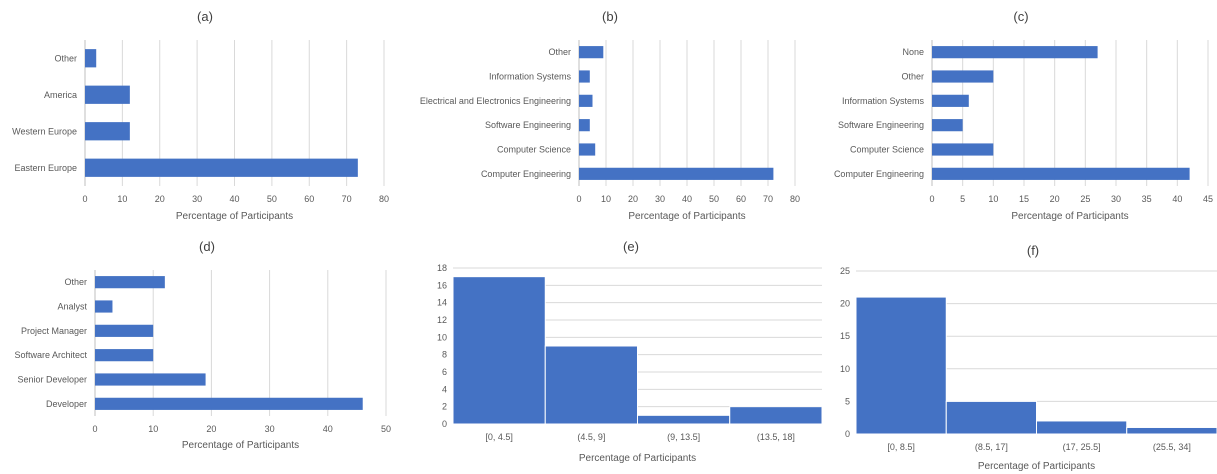 The image size is (1217, 474). Describe the element at coordinates (962, 199) in the screenshot. I see `x-tick-label: 5` at that location.